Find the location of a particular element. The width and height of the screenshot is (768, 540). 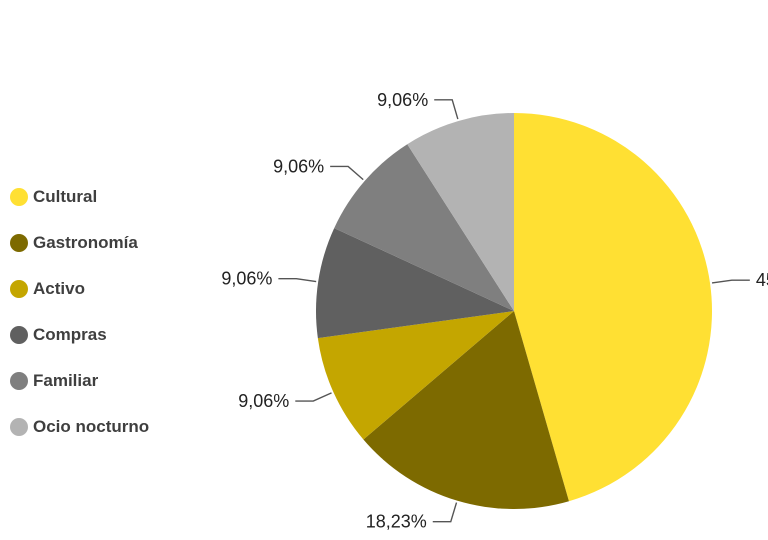

legend-label: Familiar is located at coordinates (66, 380).